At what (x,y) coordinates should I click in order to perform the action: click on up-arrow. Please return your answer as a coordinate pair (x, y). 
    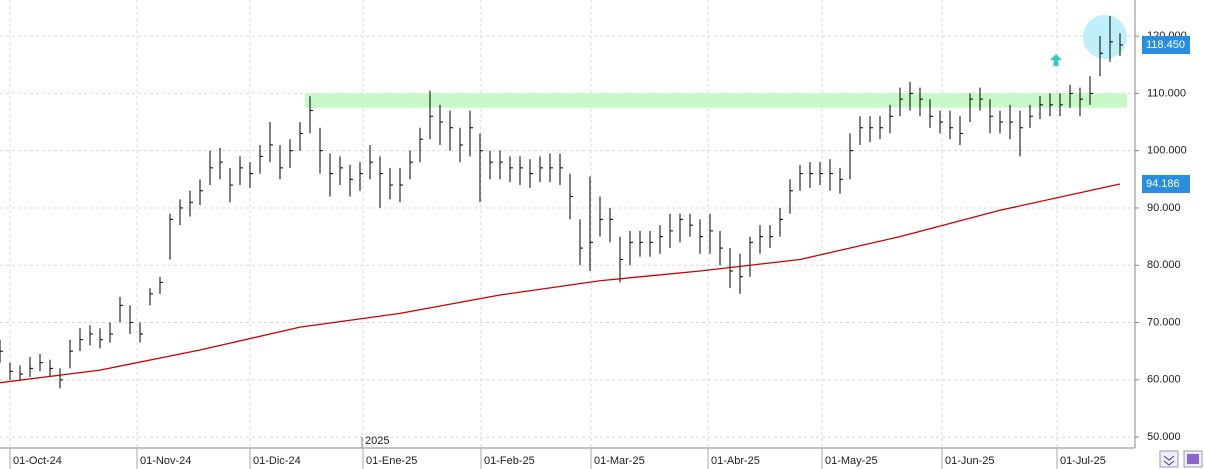
    Looking at the image, I should click on (1056, 60).